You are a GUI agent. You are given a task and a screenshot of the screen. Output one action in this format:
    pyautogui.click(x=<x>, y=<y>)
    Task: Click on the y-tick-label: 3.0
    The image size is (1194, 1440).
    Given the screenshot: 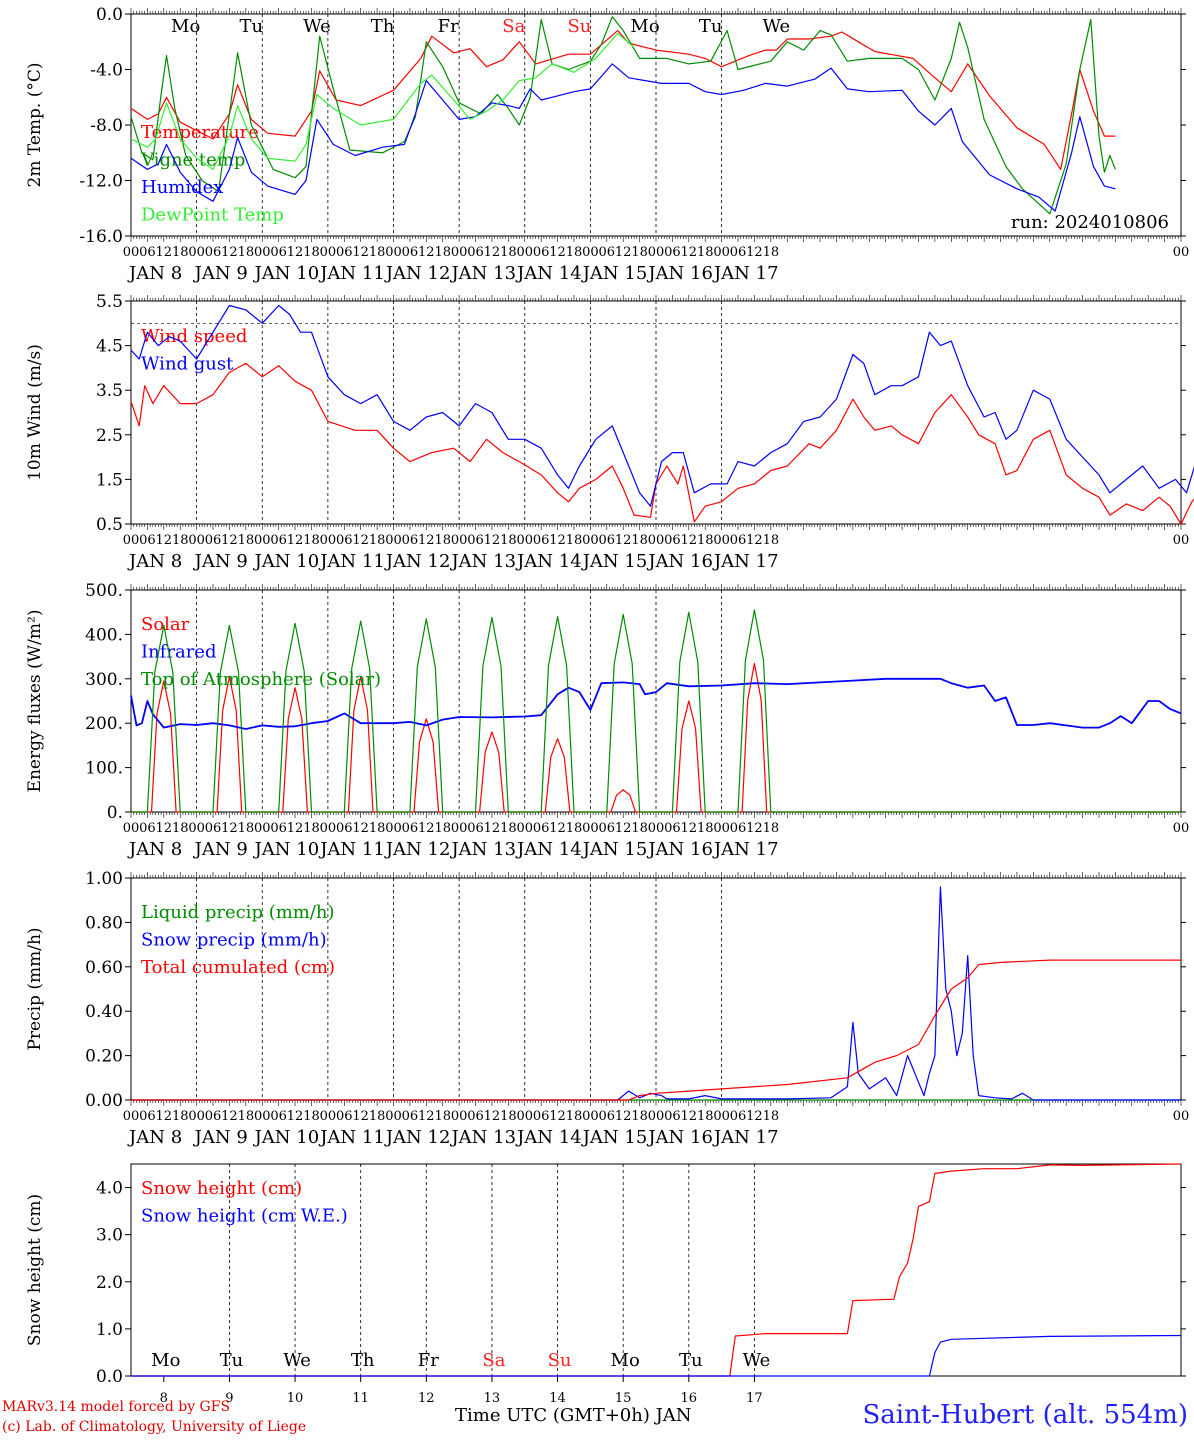 What is the action you would take?
    pyautogui.click(x=109, y=1236)
    